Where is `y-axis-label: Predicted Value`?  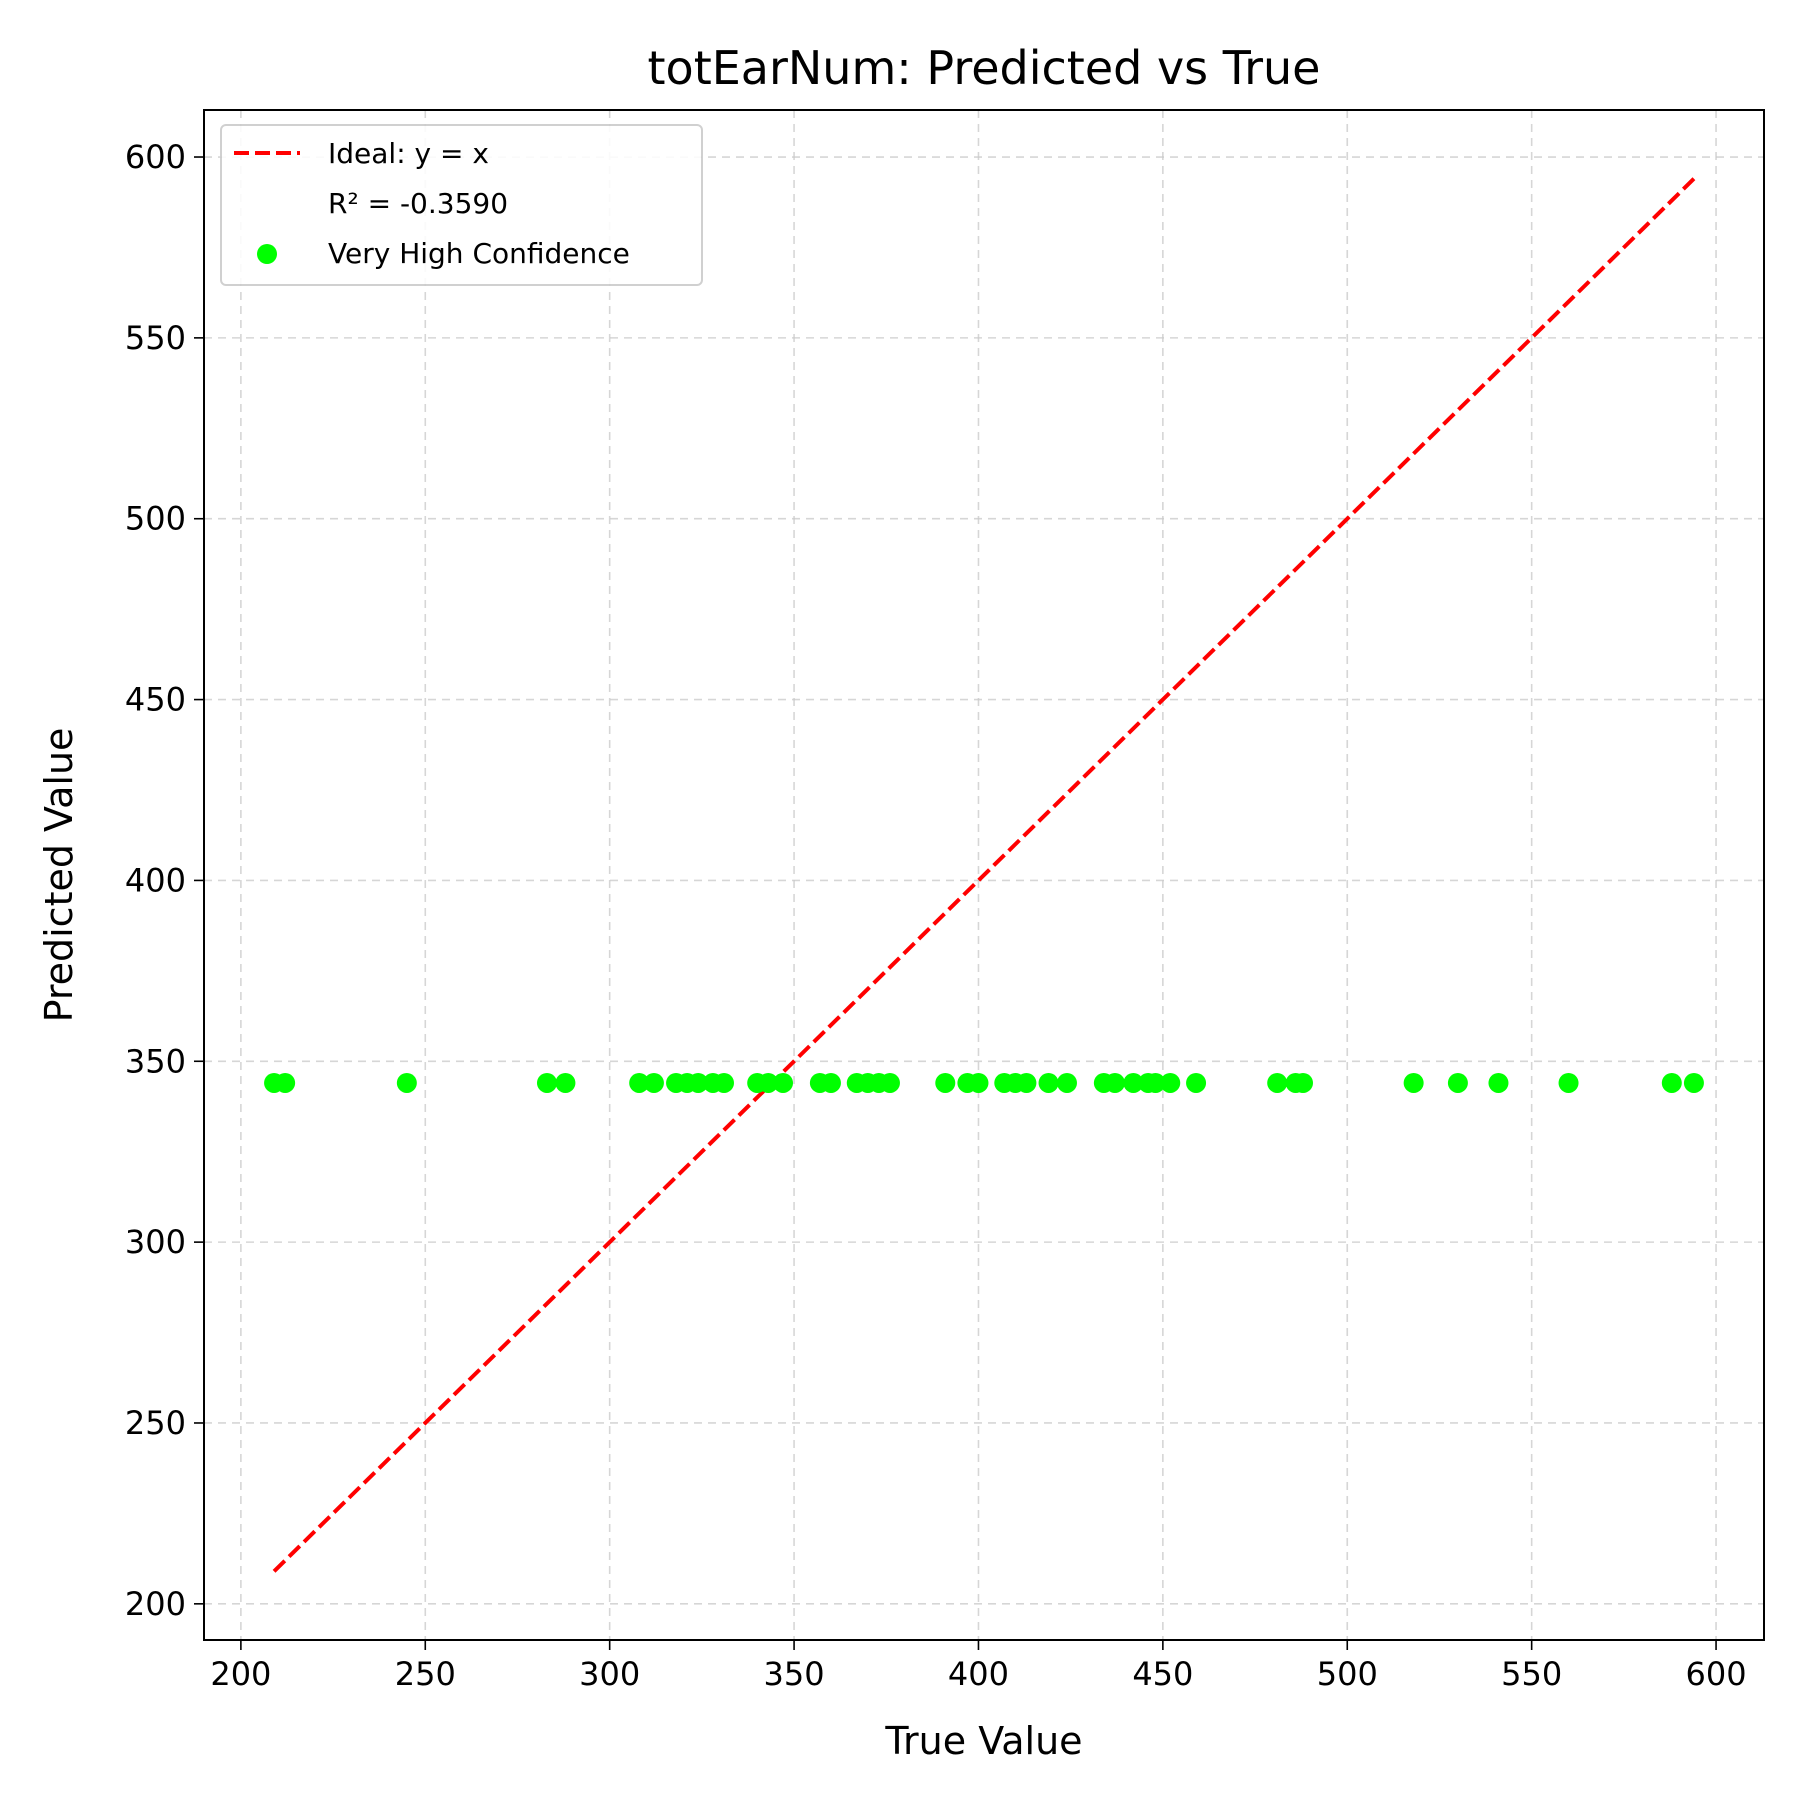
y-axis-label: Predicted Value is located at coordinates (59, 875).